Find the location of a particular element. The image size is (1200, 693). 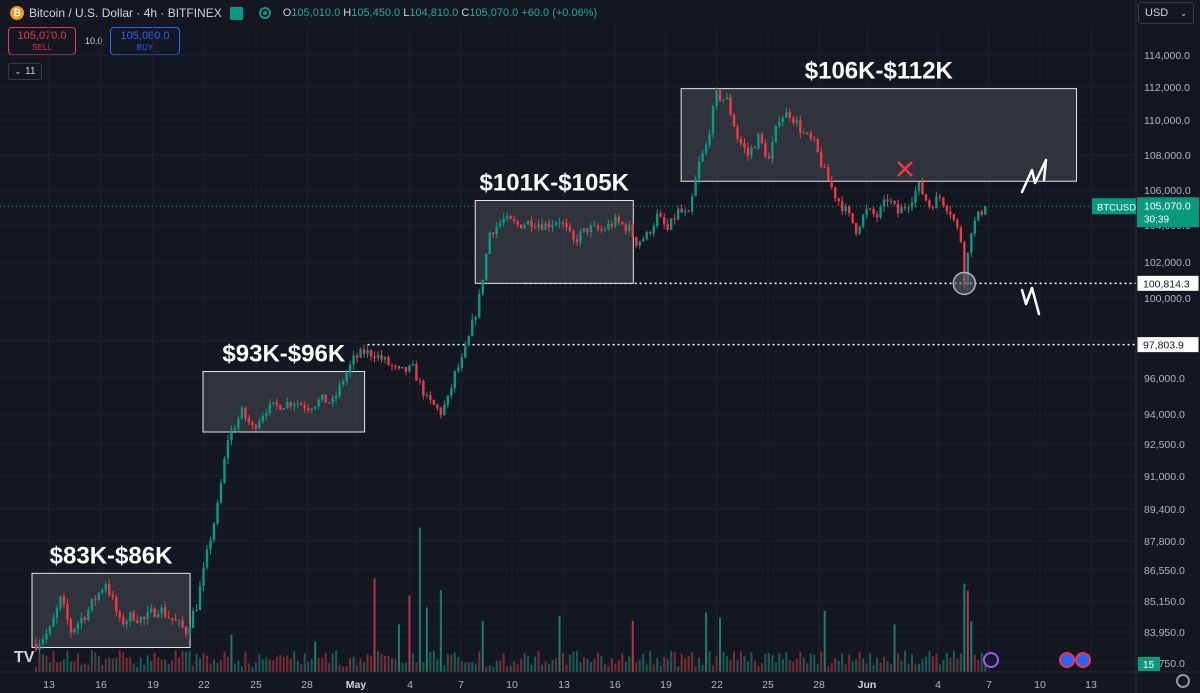

chevron-down-icon: ⌄ is located at coordinates (1183, 13).